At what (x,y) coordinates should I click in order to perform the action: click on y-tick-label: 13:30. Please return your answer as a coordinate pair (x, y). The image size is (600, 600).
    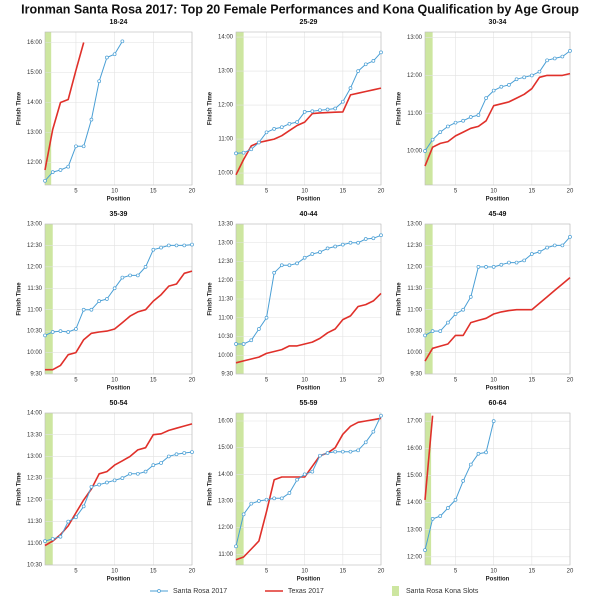
    Looking at the image, I should click on (35, 435).